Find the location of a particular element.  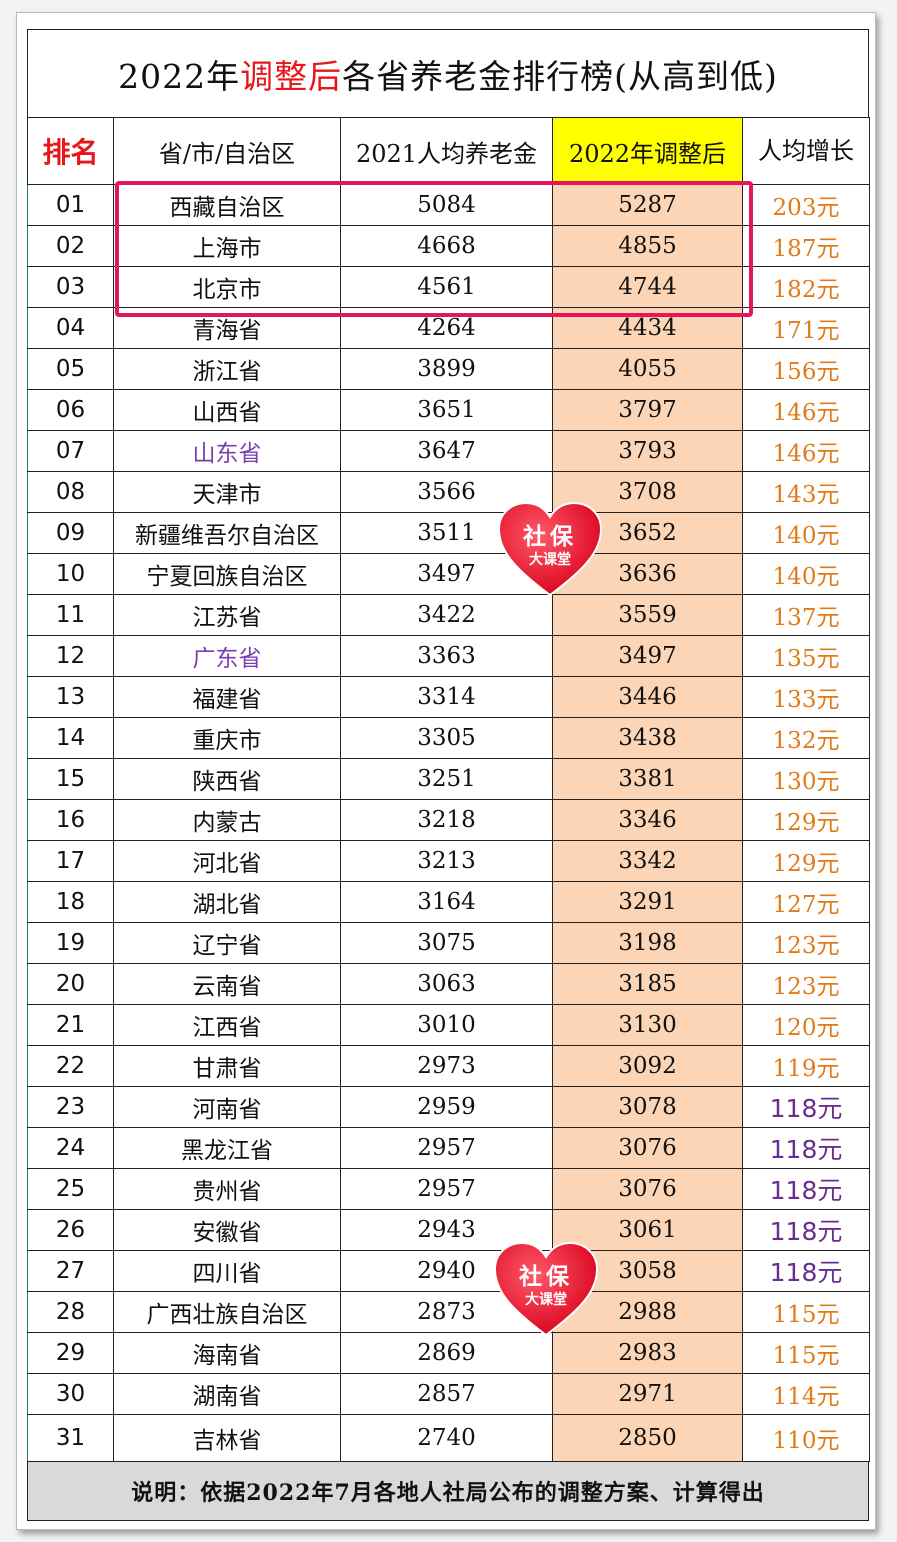

region-cell: 广西壮族自治区 is located at coordinates (227, 1312).